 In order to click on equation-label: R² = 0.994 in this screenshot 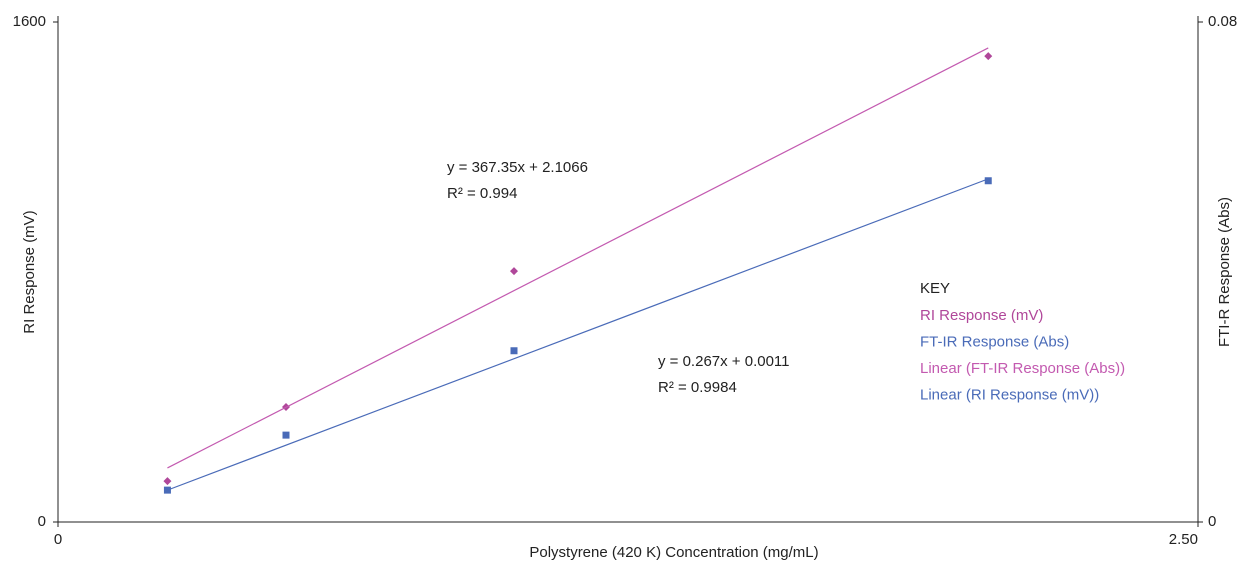, I will do `click(482, 193)`.